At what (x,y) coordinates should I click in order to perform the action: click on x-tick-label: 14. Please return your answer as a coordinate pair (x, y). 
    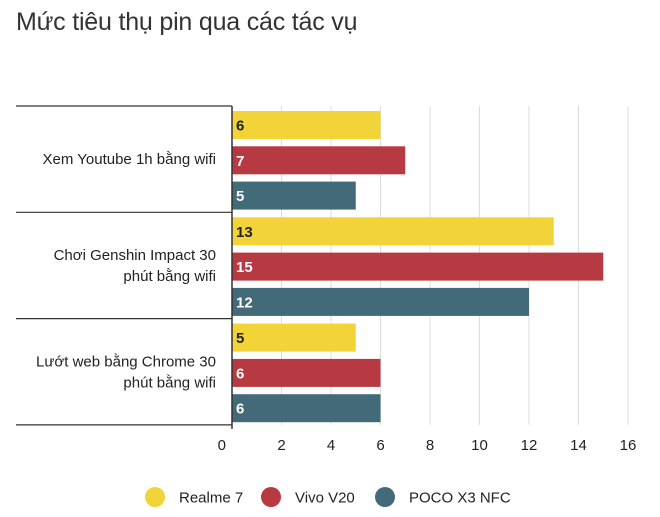
    Looking at the image, I should click on (578, 445).